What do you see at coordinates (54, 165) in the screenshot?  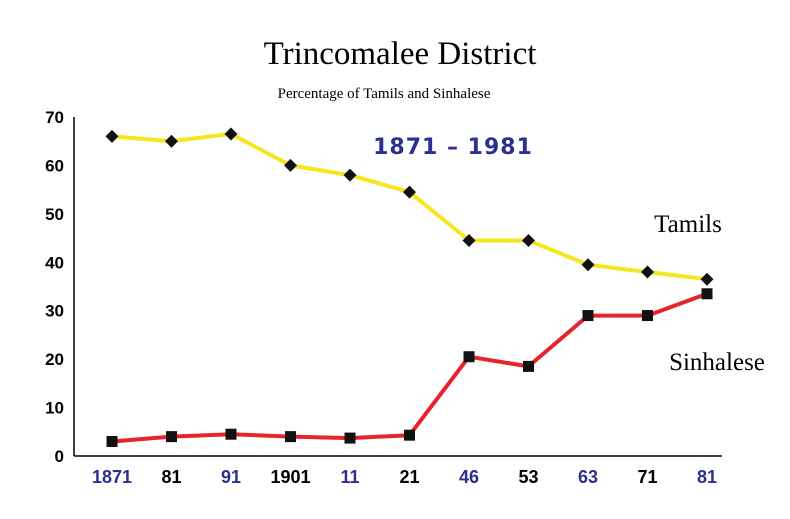 I see `y-tick-label: 60` at bounding box center [54, 165].